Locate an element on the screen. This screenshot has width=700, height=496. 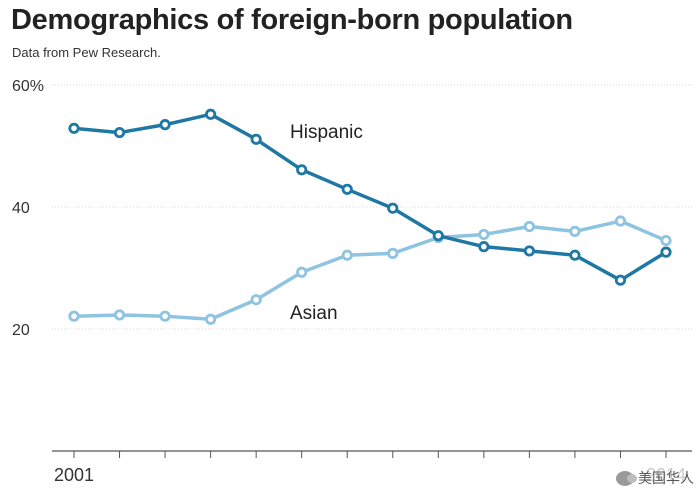
series-label-asian: Asian is located at coordinates (314, 313).